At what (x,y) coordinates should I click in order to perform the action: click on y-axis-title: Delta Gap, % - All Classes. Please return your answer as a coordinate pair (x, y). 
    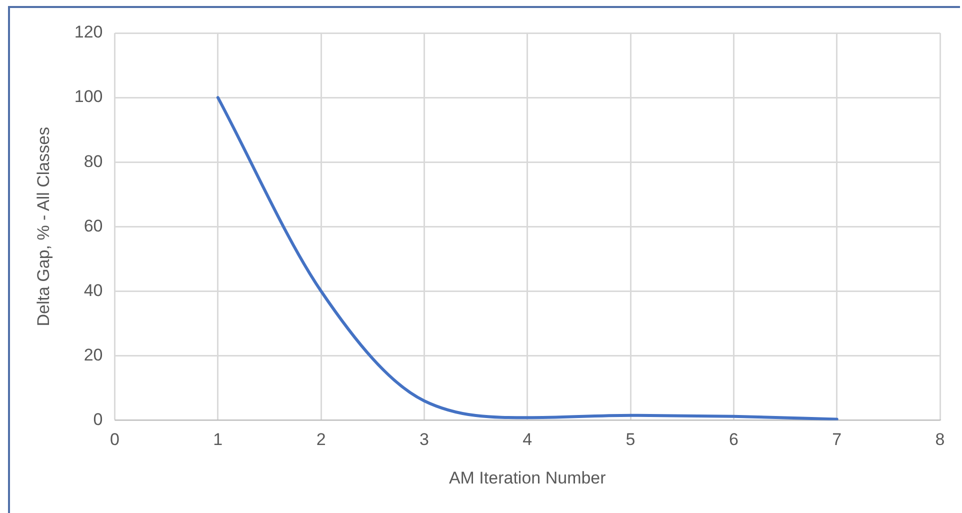
    Looking at the image, I should click on (43, 226).